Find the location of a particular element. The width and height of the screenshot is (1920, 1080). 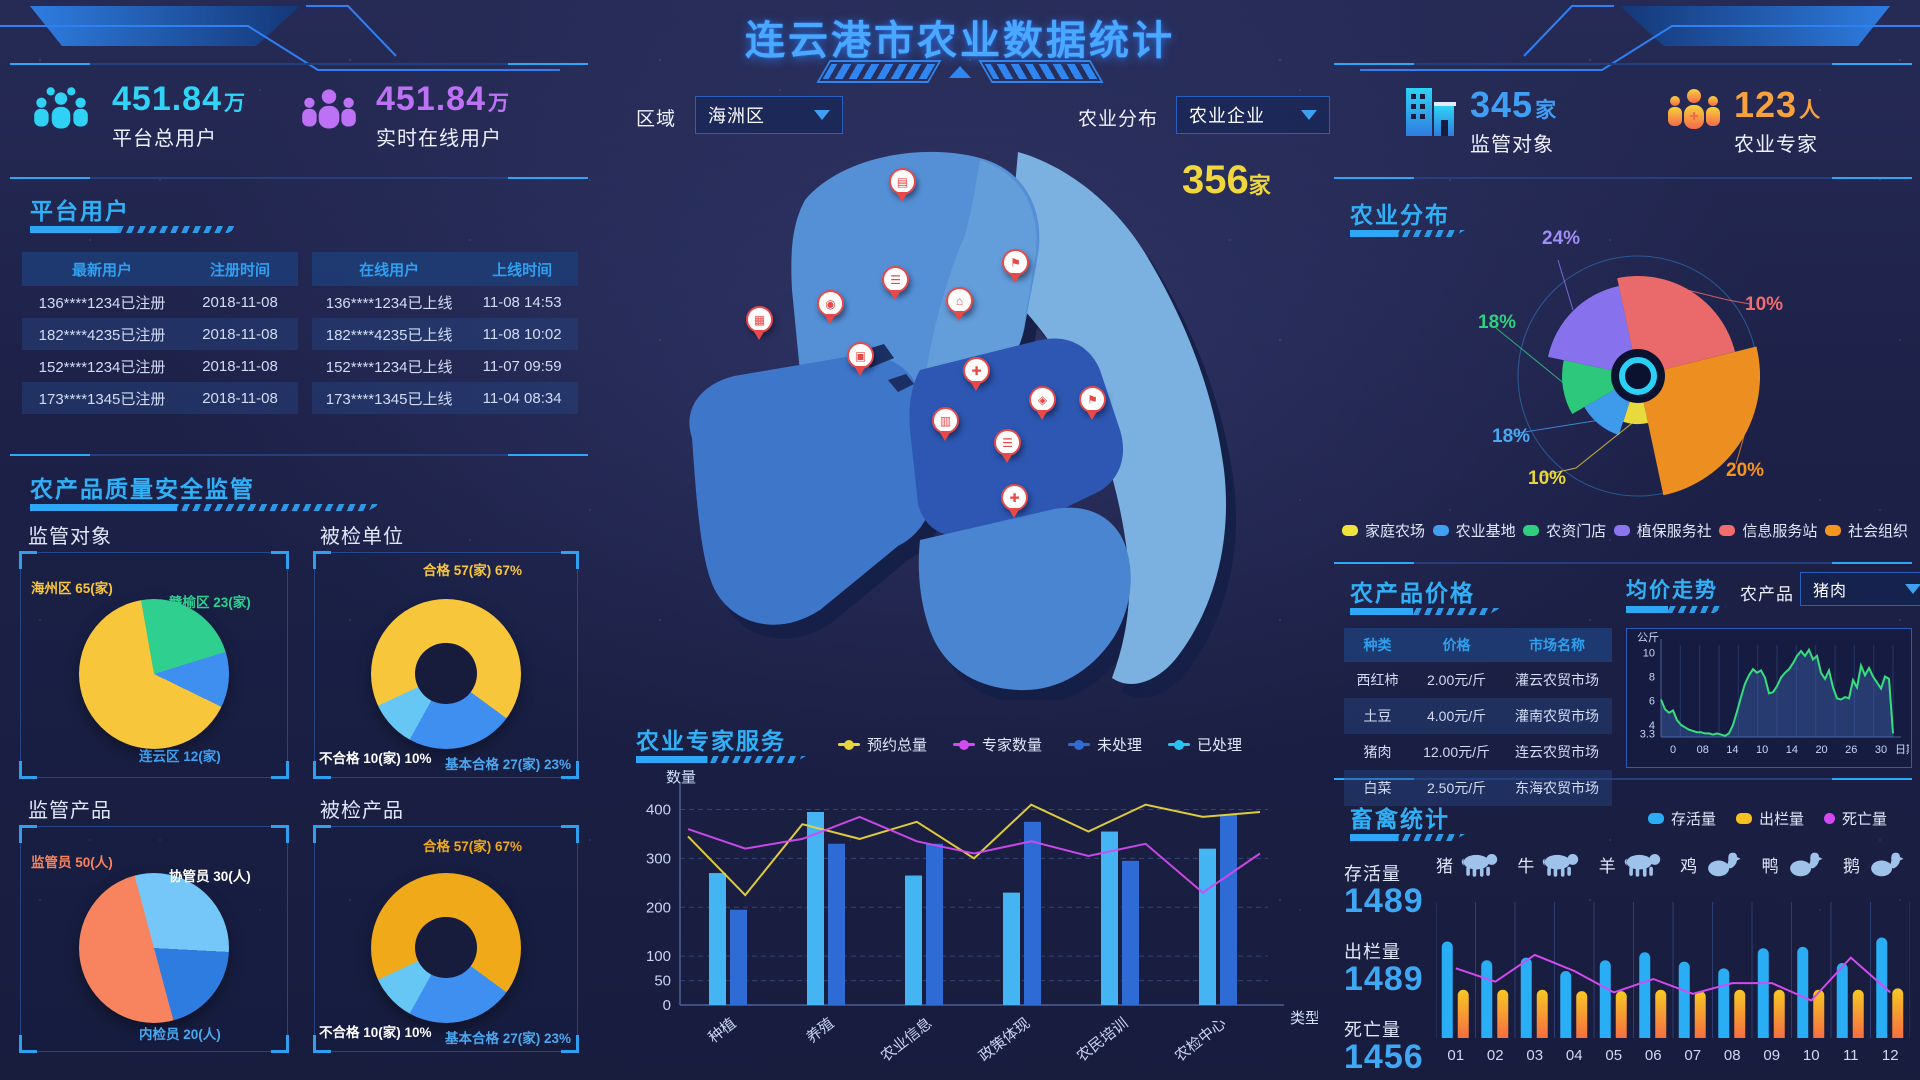

legend-item: 死亡量 is located at coordinates (1855, 818).